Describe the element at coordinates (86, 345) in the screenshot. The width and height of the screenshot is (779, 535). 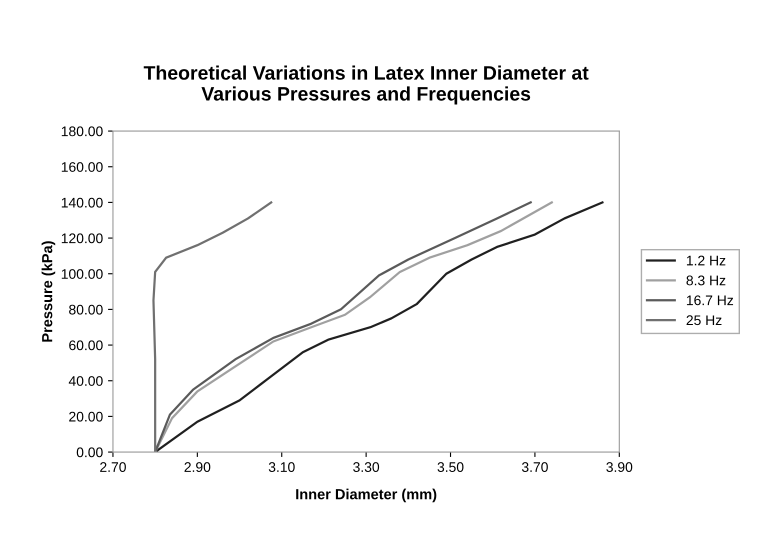
I see `y-tick-label: 60.00` at that location.